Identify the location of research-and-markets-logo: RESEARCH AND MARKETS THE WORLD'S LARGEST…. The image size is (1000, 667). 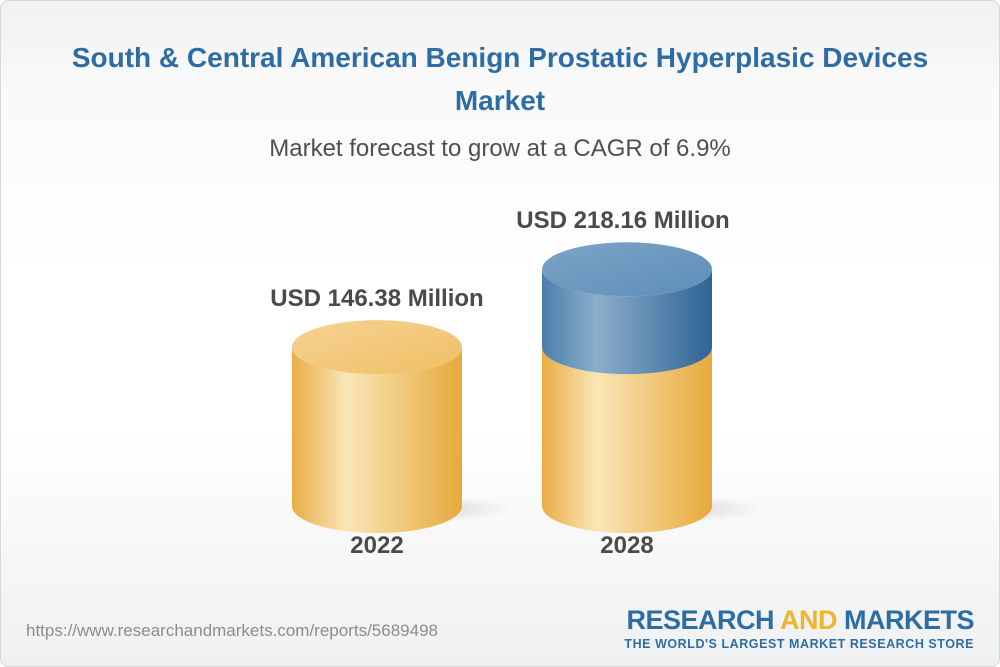
(799, 628).